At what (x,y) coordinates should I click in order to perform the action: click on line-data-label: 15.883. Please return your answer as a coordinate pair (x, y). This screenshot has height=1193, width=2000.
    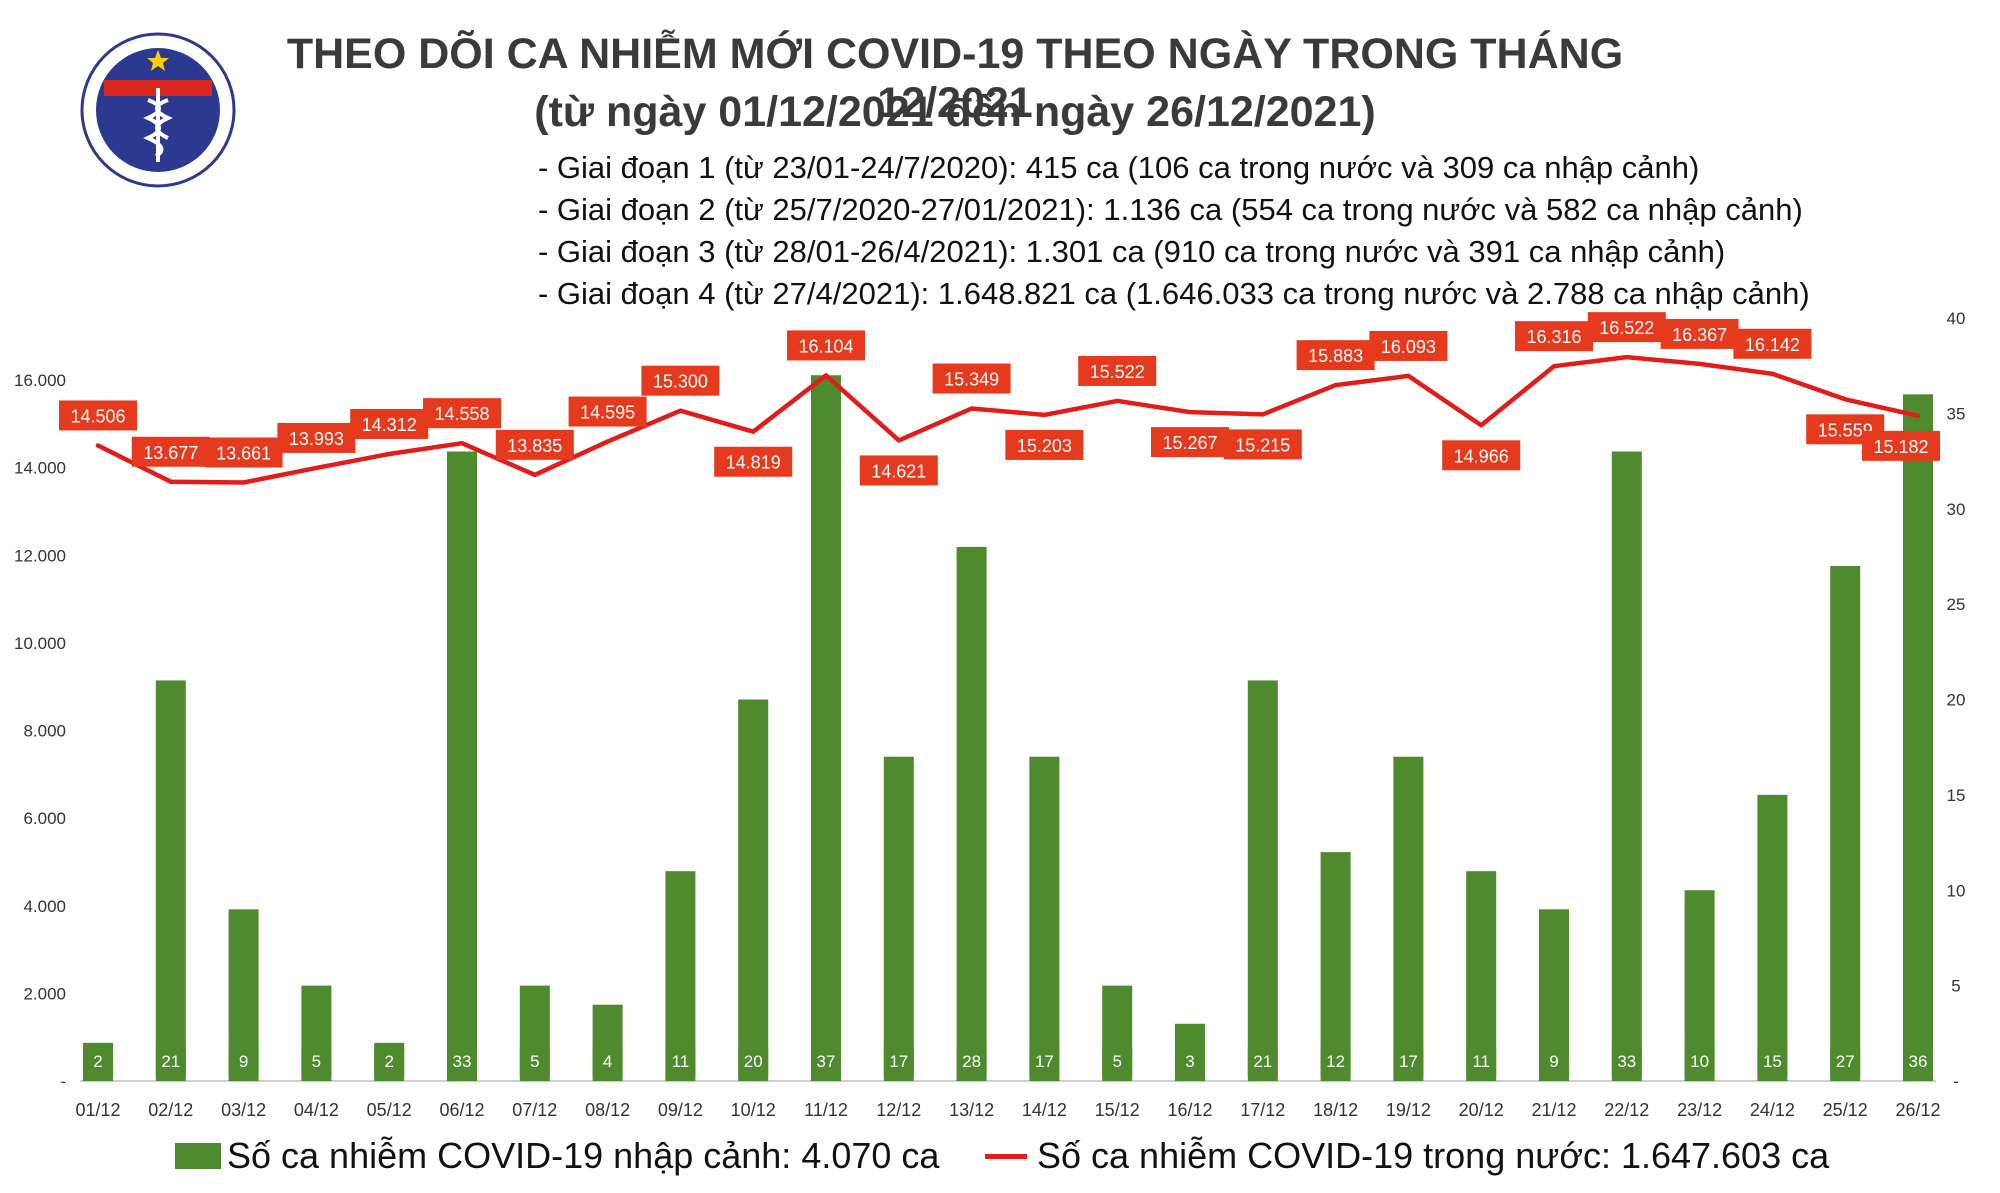
    Looking at the image, I should click on (1335, 356).